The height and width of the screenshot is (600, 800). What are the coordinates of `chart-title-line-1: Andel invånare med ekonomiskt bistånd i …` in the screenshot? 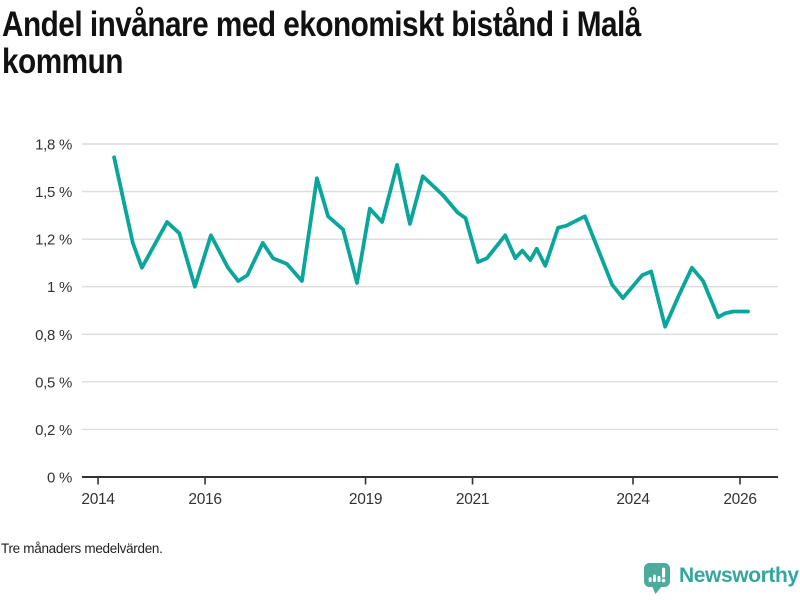 It's located at (321, 24).